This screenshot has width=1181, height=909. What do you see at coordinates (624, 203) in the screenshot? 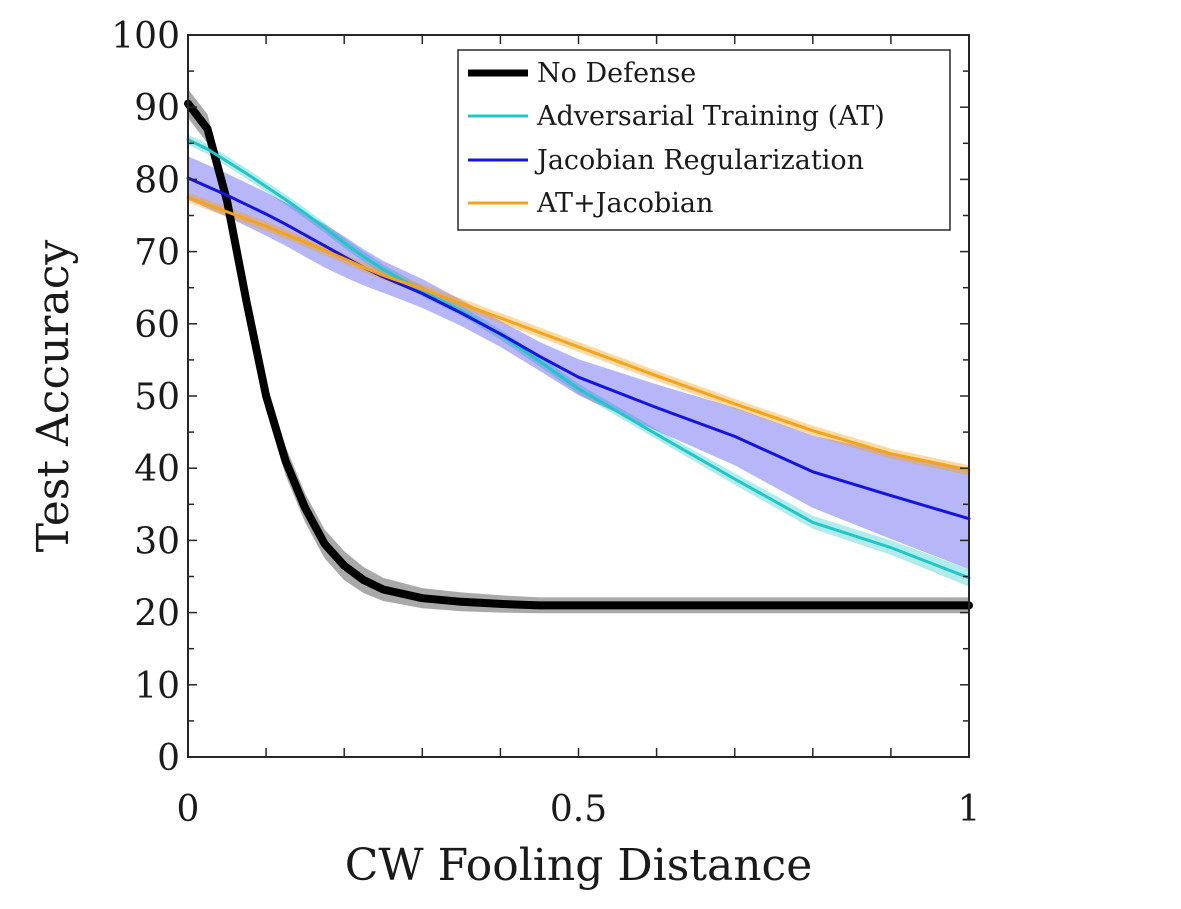
I see `legend-label-at-jacobian: AT+Jacobian` at bounding box center [624, 203].